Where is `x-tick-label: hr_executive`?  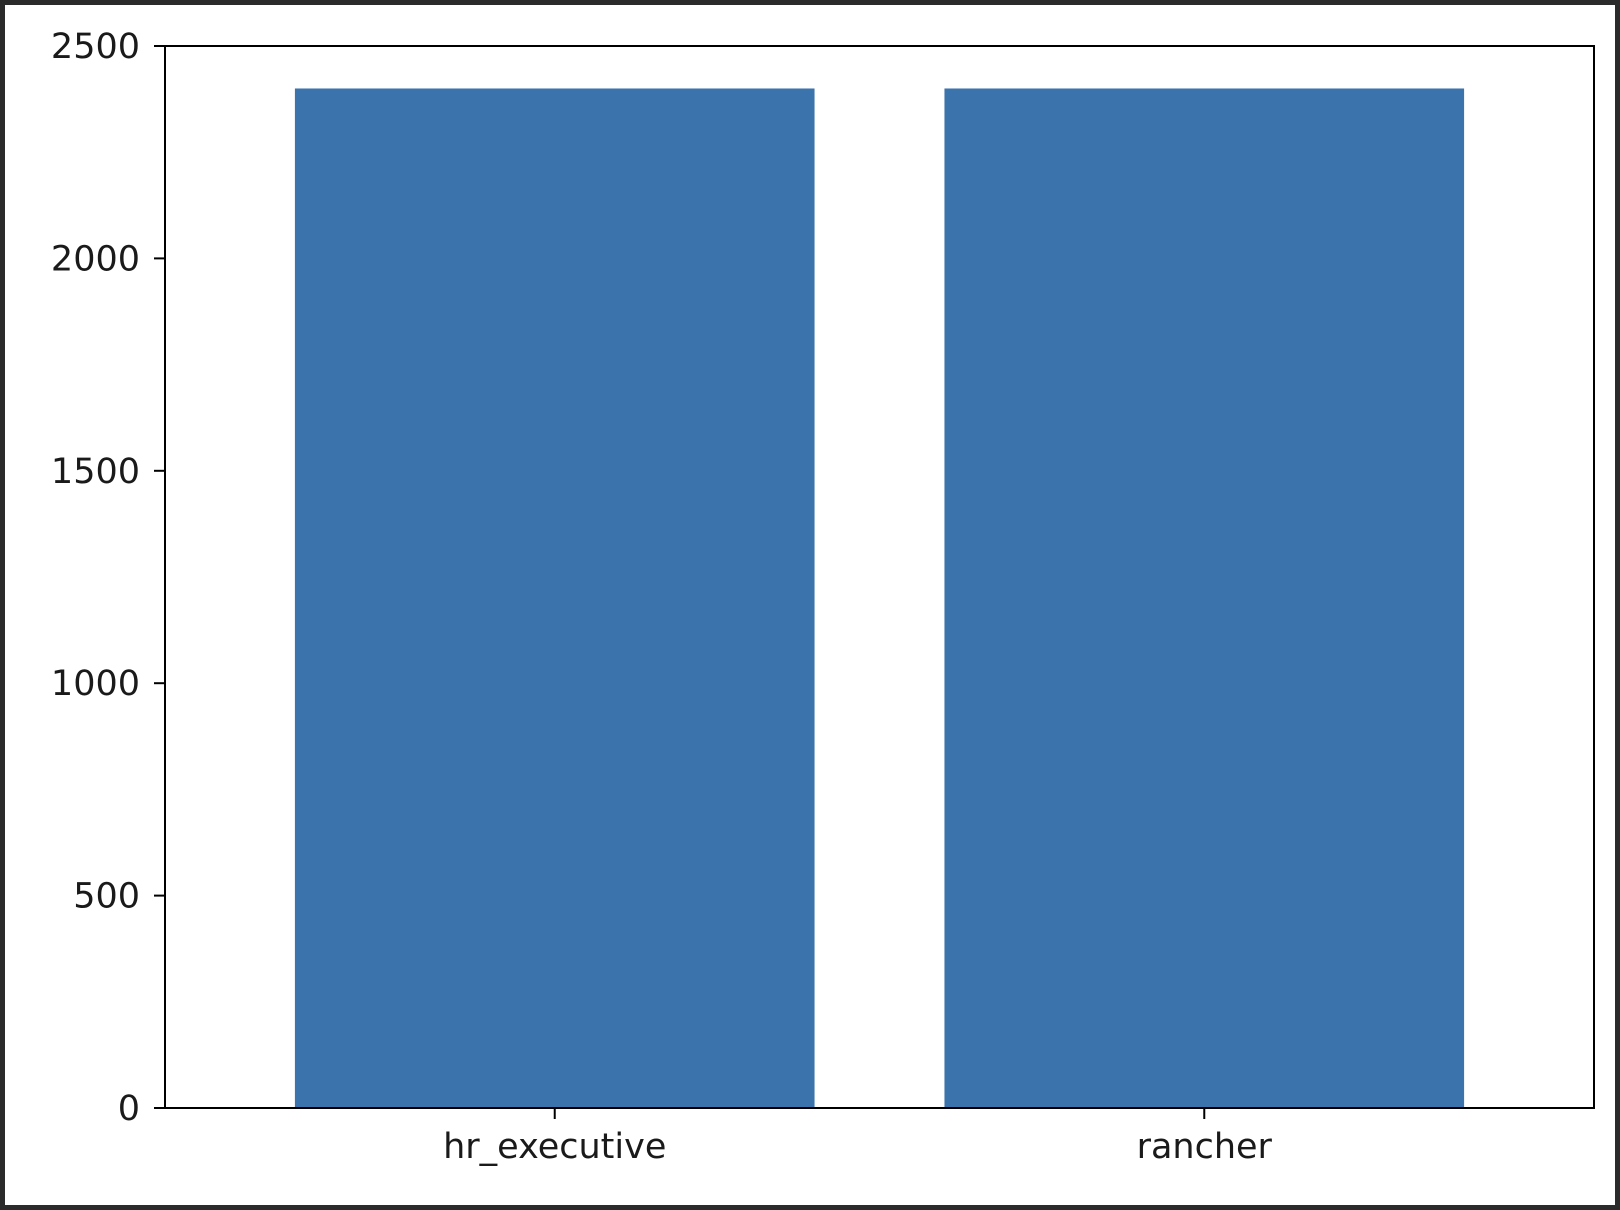 x-tick-label: hr_executive is located at coordinates (554, 1147).